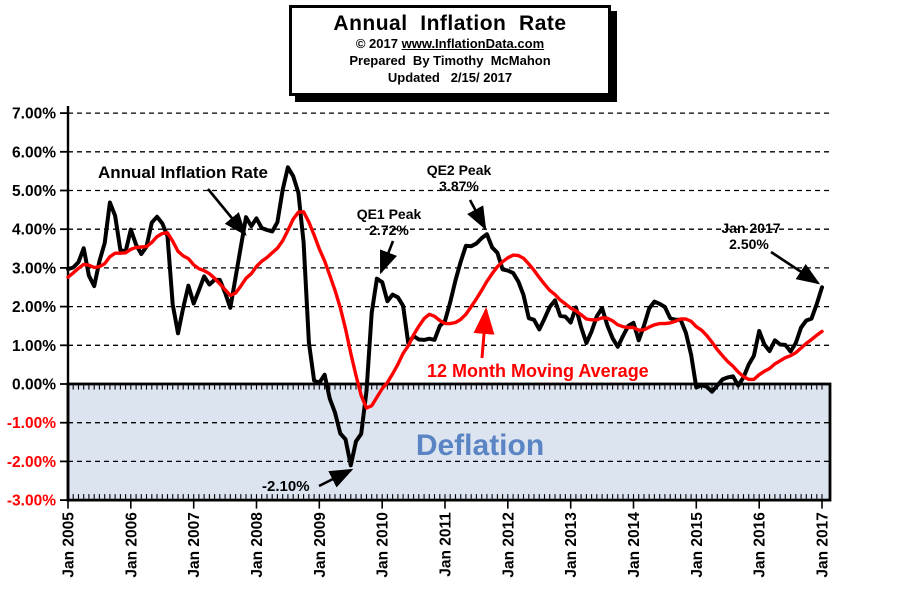  Describe the element at coordinates (389, 230) in the screenshot. I see `qe1-peak-label: 2.72%` at that location.